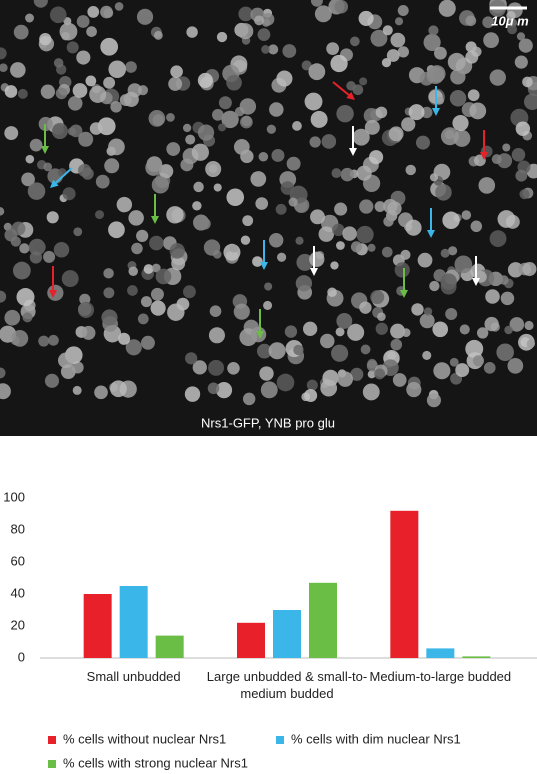  I want to click on caption: Nrs1-GFP, YNB pro glu, so click(268, 422).